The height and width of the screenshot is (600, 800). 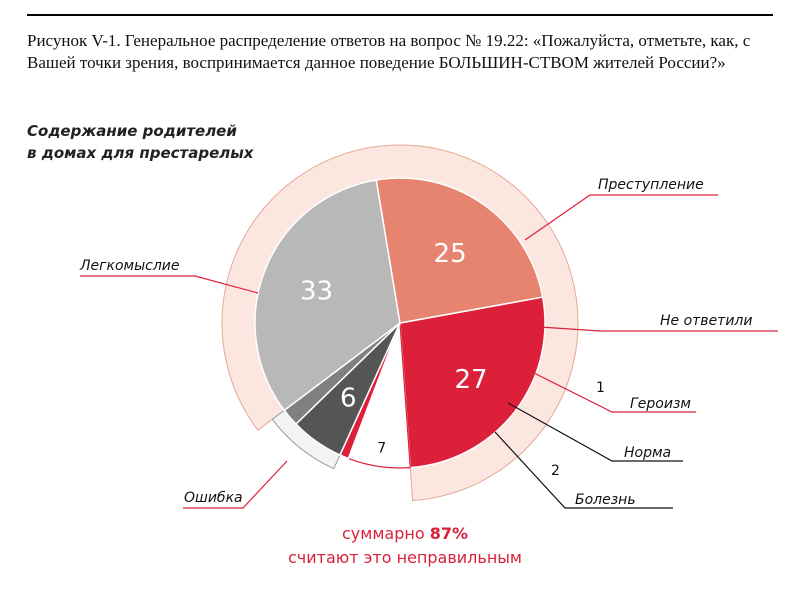 What do you see at coordinates (658, 329) in the screenshot?
I see `leader-line-no-answer` at bounding box center [658, 329].